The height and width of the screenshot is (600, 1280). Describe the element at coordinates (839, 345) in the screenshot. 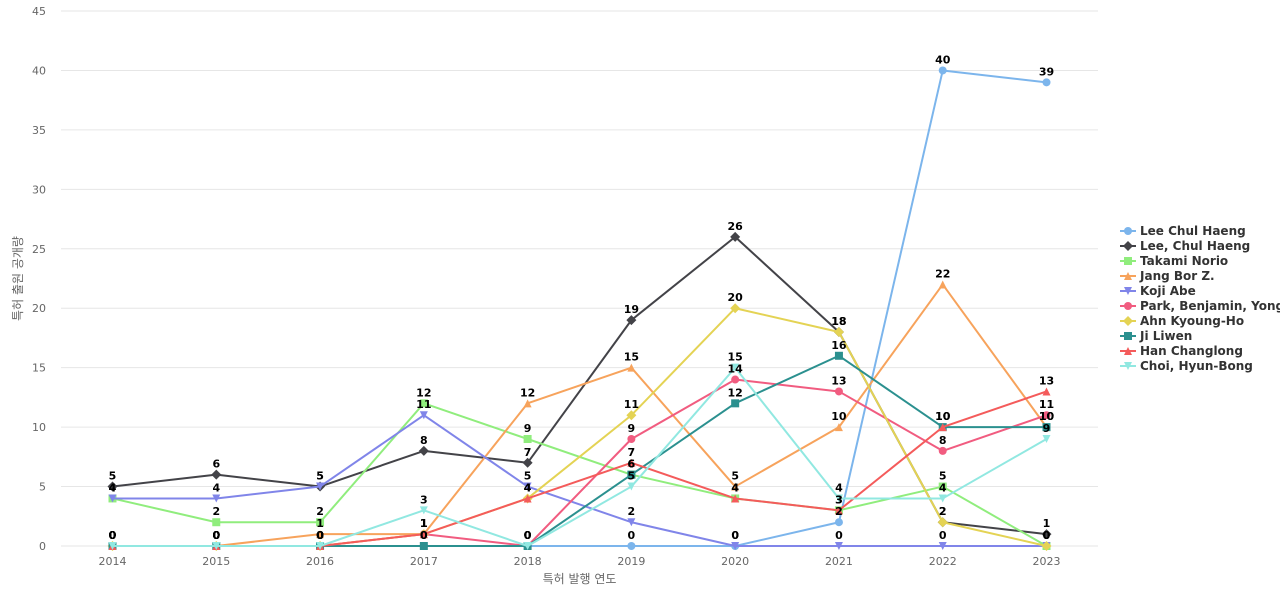

I see `data-label: 16` at that location.